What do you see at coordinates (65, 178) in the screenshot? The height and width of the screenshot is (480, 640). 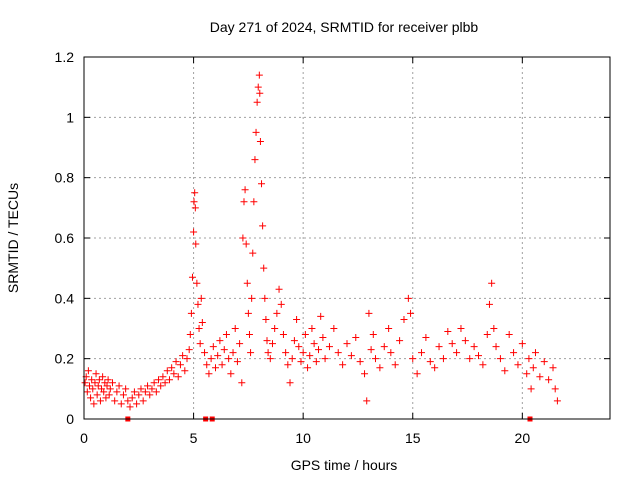 I see `y-tick-label: 0.8` at bounding box center [65, 178].